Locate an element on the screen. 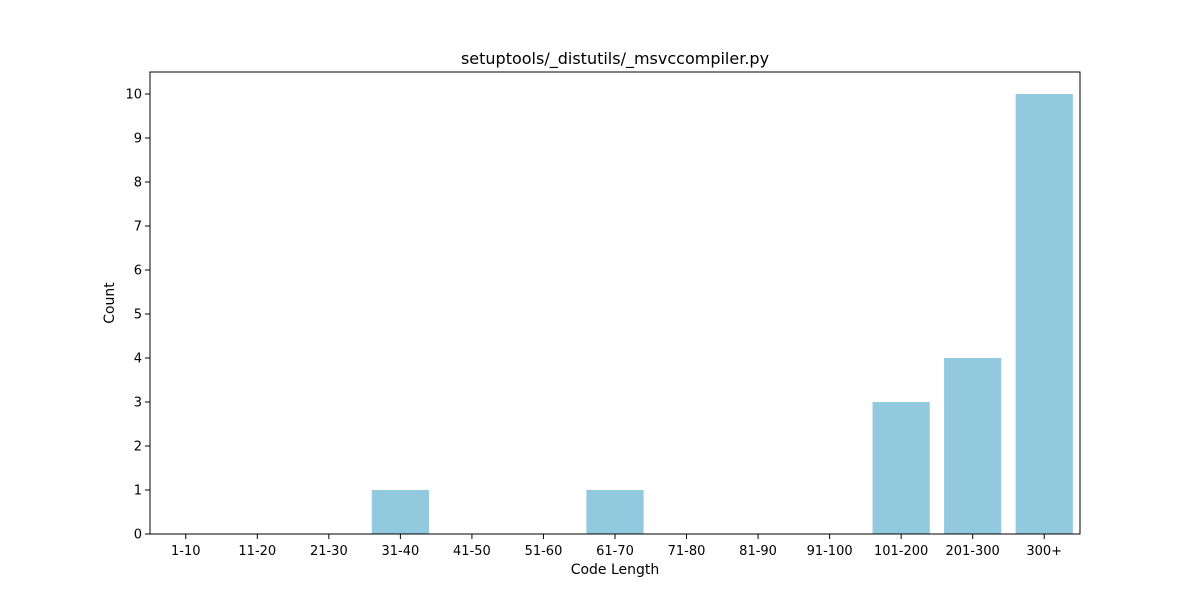 This screenshot has height=600, width=1200. y-tick-label: 5 is located at coordinates (138, 315).